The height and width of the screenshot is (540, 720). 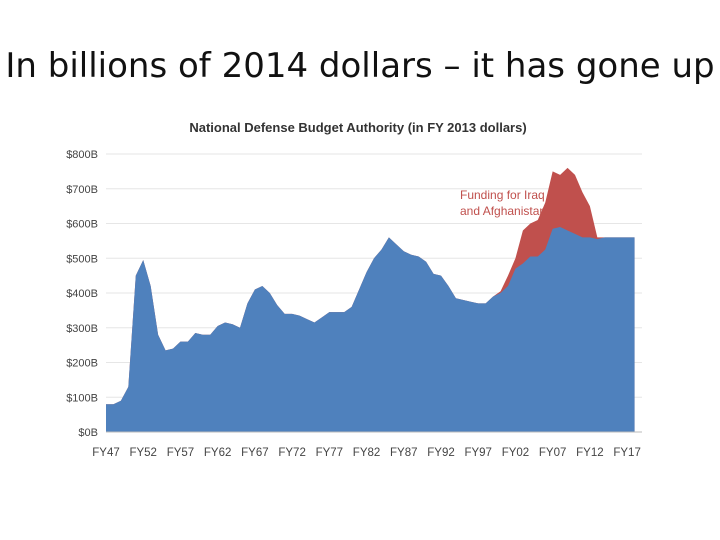 I want to click on annotation-layer: Funding for Iraq and Afghanistan, so click(x=503, y=203).